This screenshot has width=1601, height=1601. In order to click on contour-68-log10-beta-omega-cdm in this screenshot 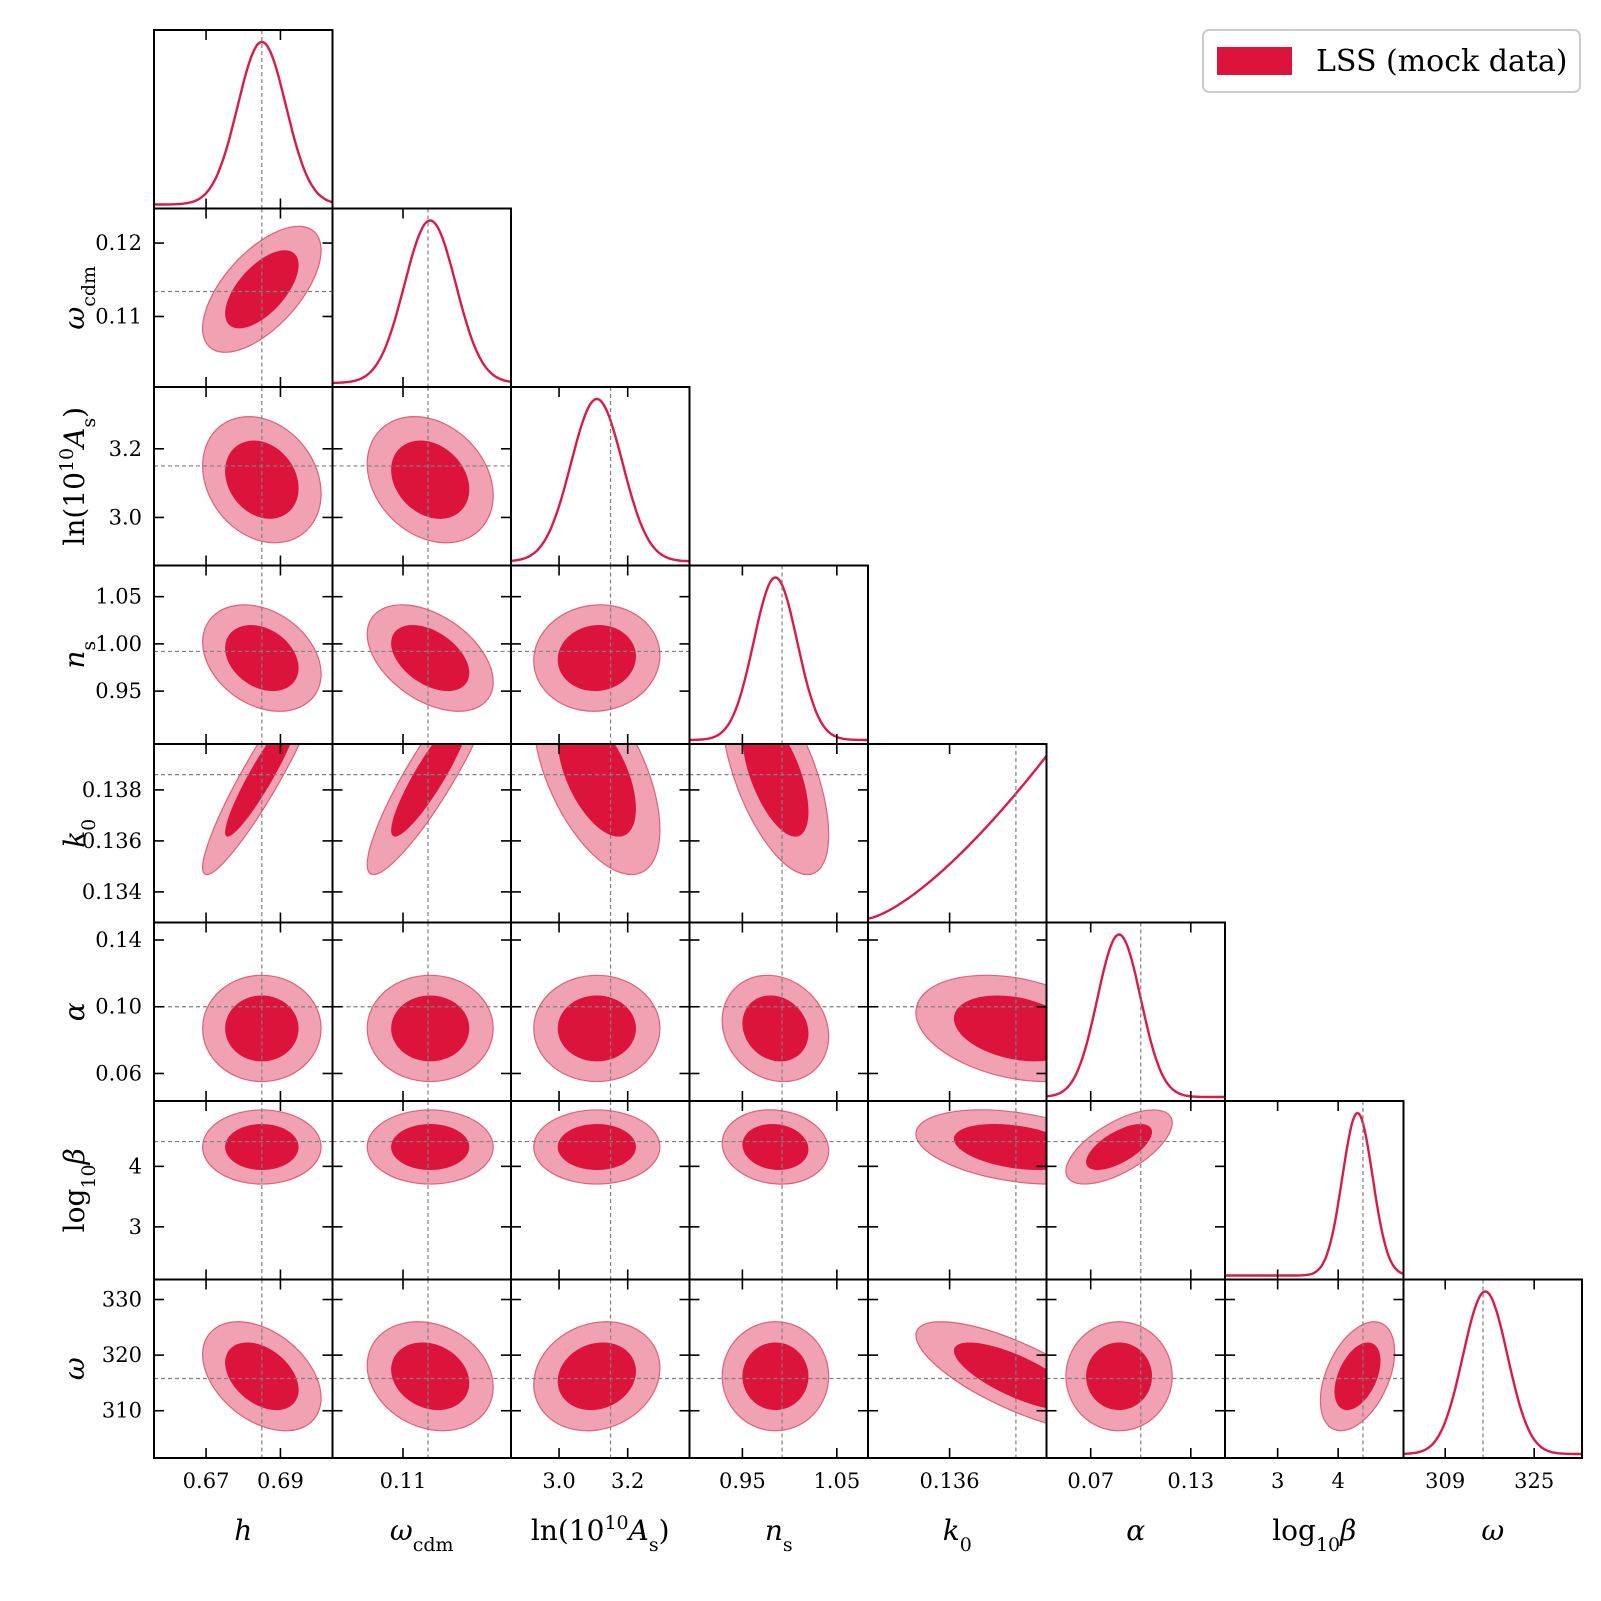, I will do `click(430, 1146)`.